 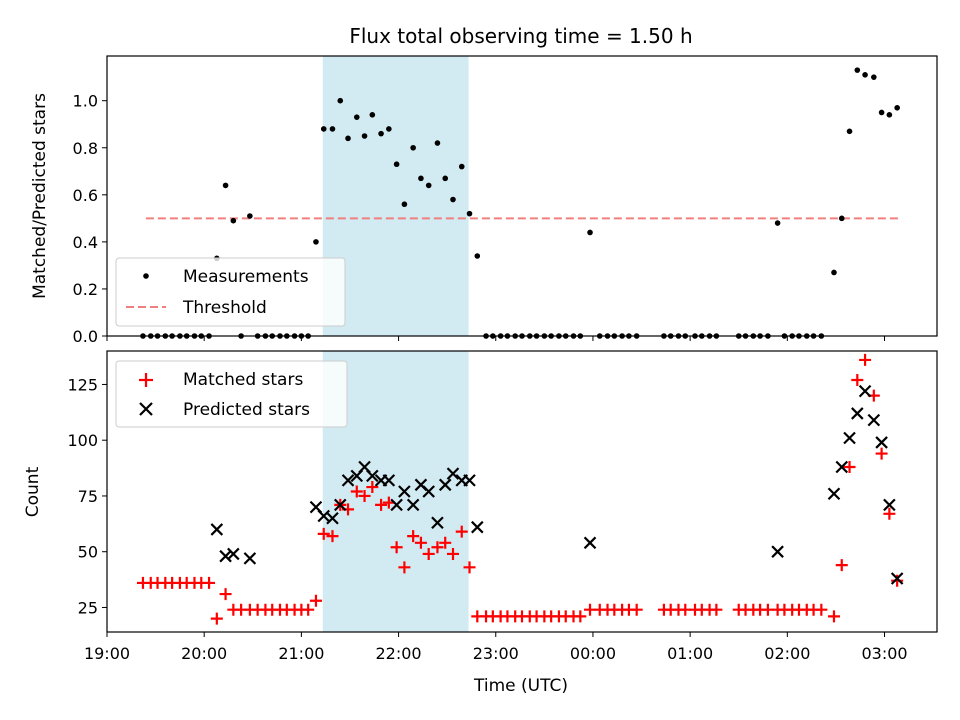 I want to click on legend-predicted-label: Predicted stars, so click(x=246, y=410).